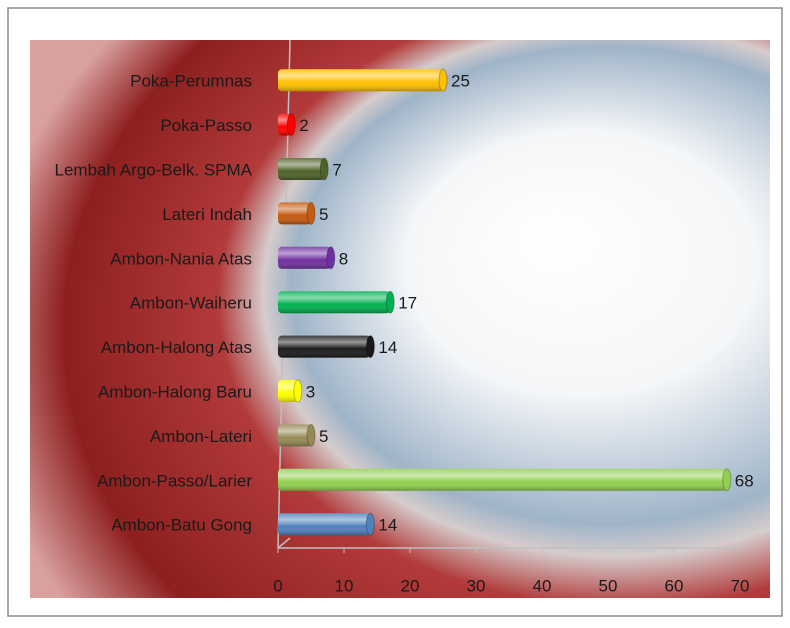  What do you see at coordinates (206, 125) in the screenshot?
I see `category-label: Poka-Passo` at bounding box center [206, 125].